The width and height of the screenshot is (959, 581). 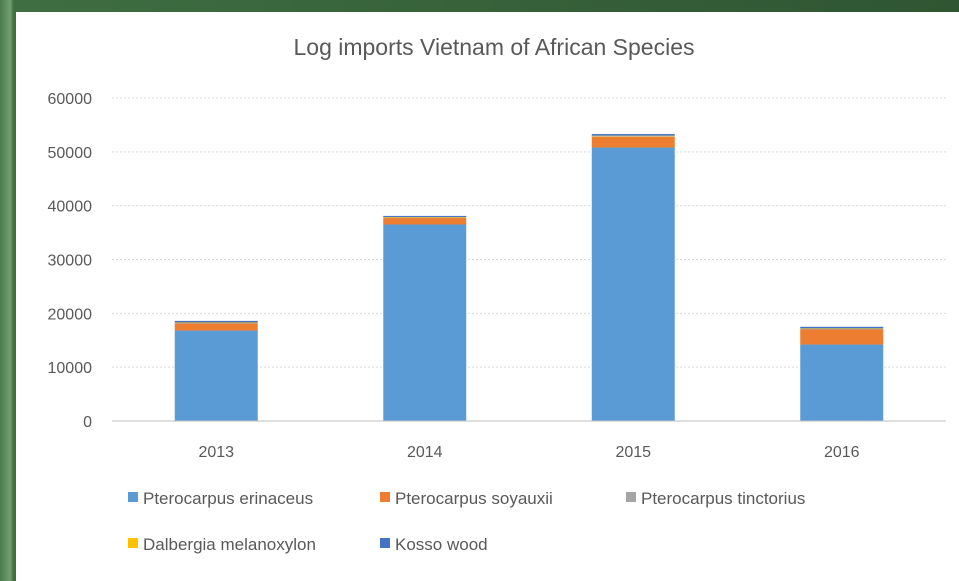 What do you see at coordinates (842, 452) in the screenshot?
I see `x-tick-label: 2016` at bounding box center [842, 452].